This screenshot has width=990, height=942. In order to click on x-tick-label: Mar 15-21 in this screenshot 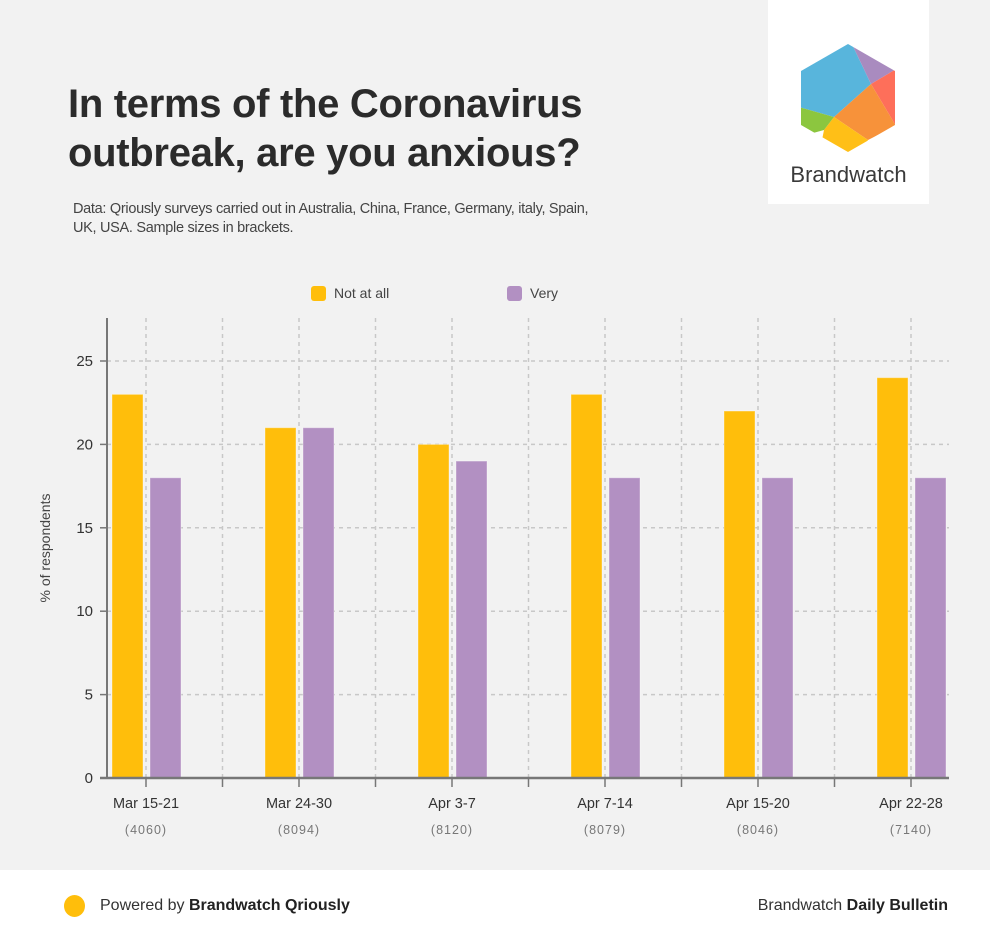, I will do `click(146, 804)`.